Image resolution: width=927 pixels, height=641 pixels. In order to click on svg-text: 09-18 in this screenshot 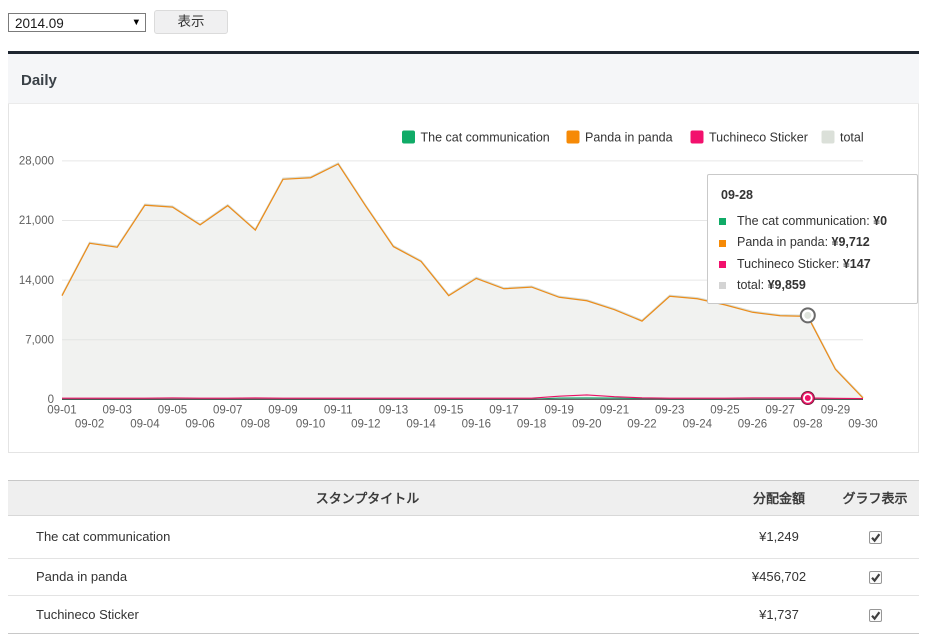, I will do `click(531, 425)`.